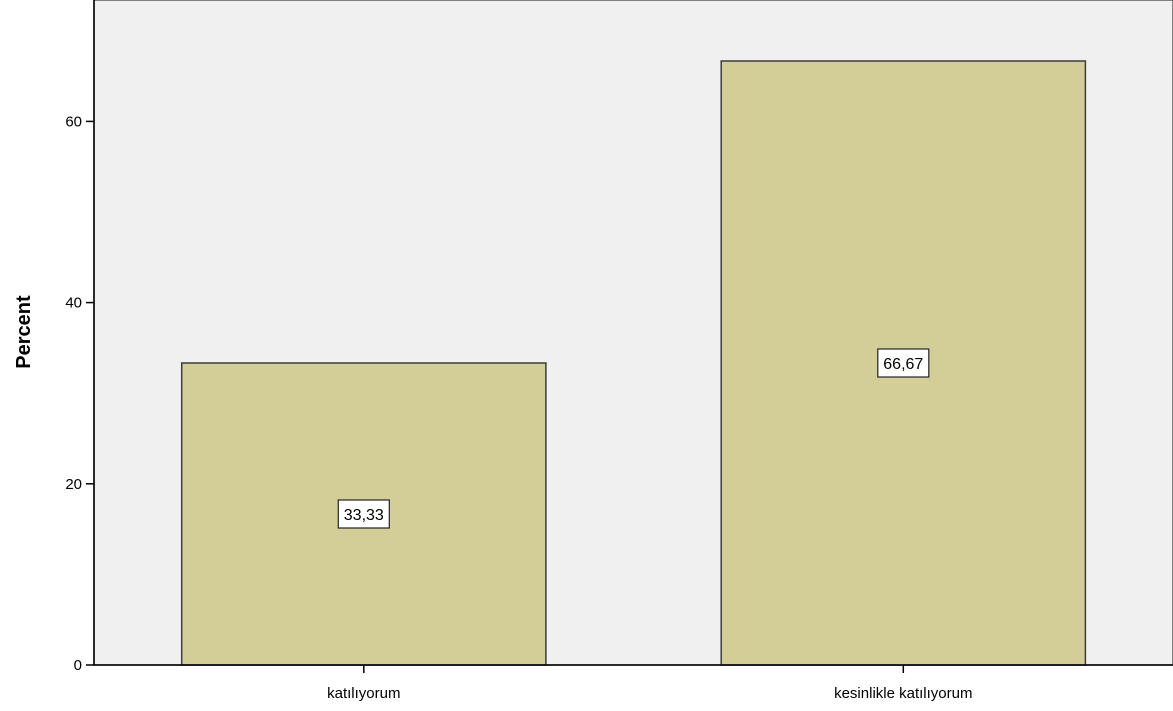 Image resolution: width=1173 pixels, height=711 pixels. I want to click on data-label: 66,67, so click(903, 364).